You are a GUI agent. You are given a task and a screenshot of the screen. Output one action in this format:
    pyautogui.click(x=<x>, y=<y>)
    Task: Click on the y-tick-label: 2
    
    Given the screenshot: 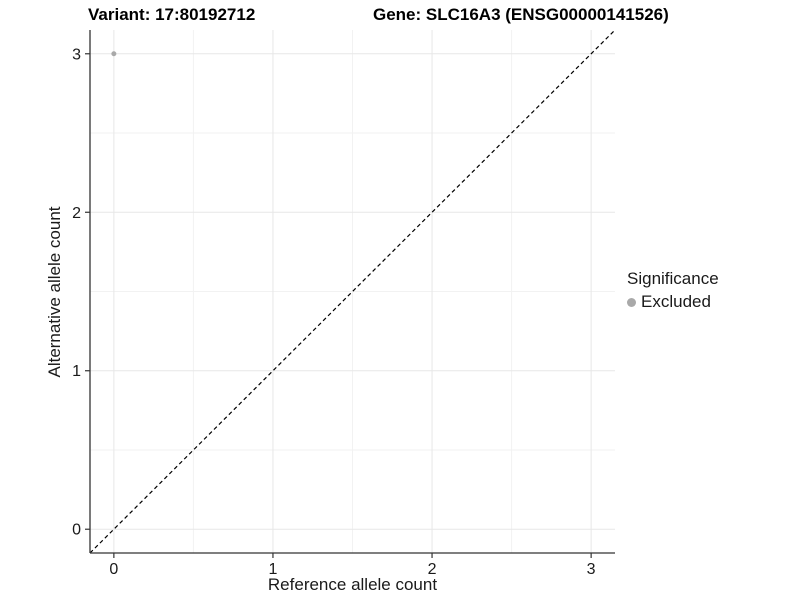 What is the action you would take?
    pyautogui.click(x=76, y=213)
    